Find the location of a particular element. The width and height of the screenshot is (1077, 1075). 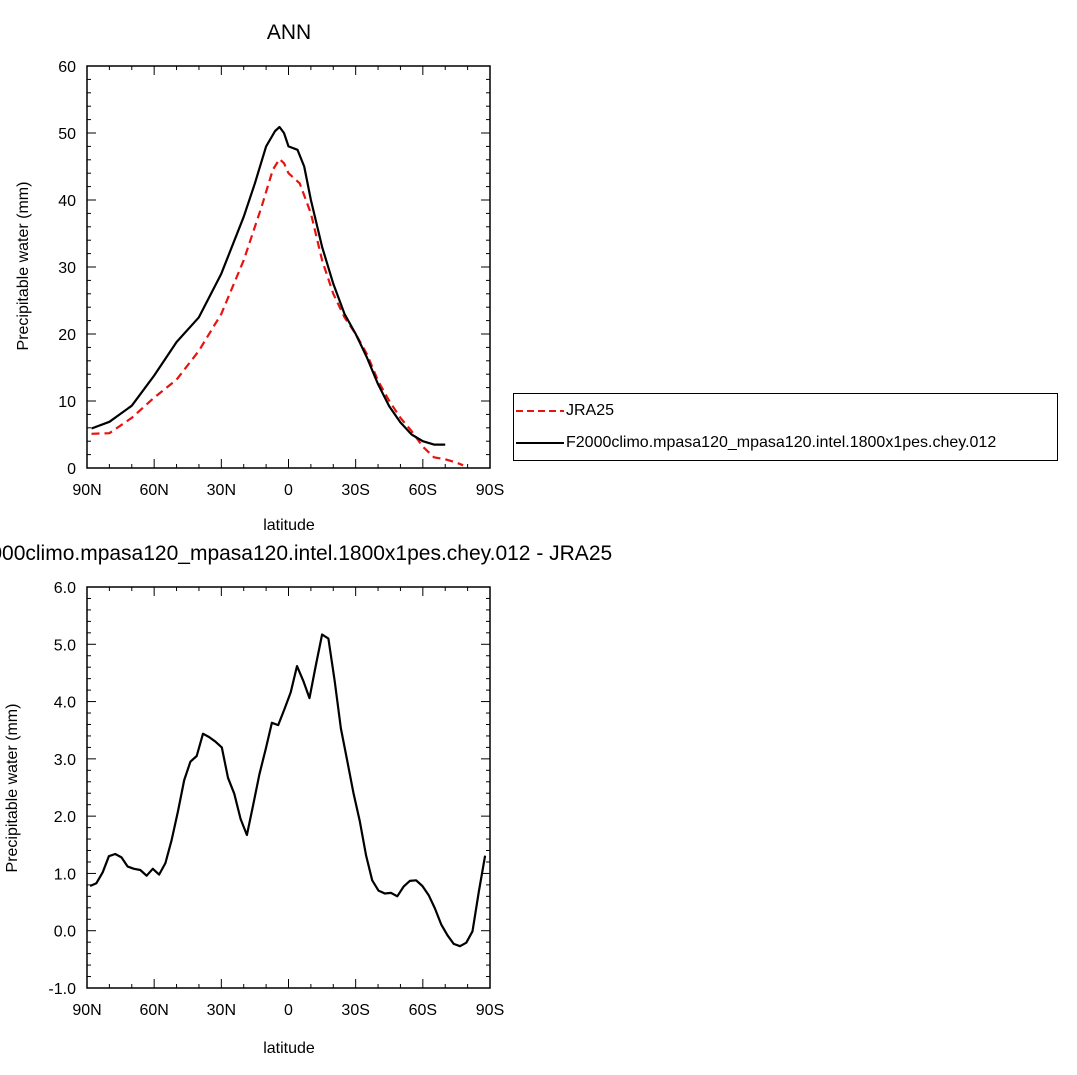

top-y-tick-label: 0 is located at coordinates (71, 469).